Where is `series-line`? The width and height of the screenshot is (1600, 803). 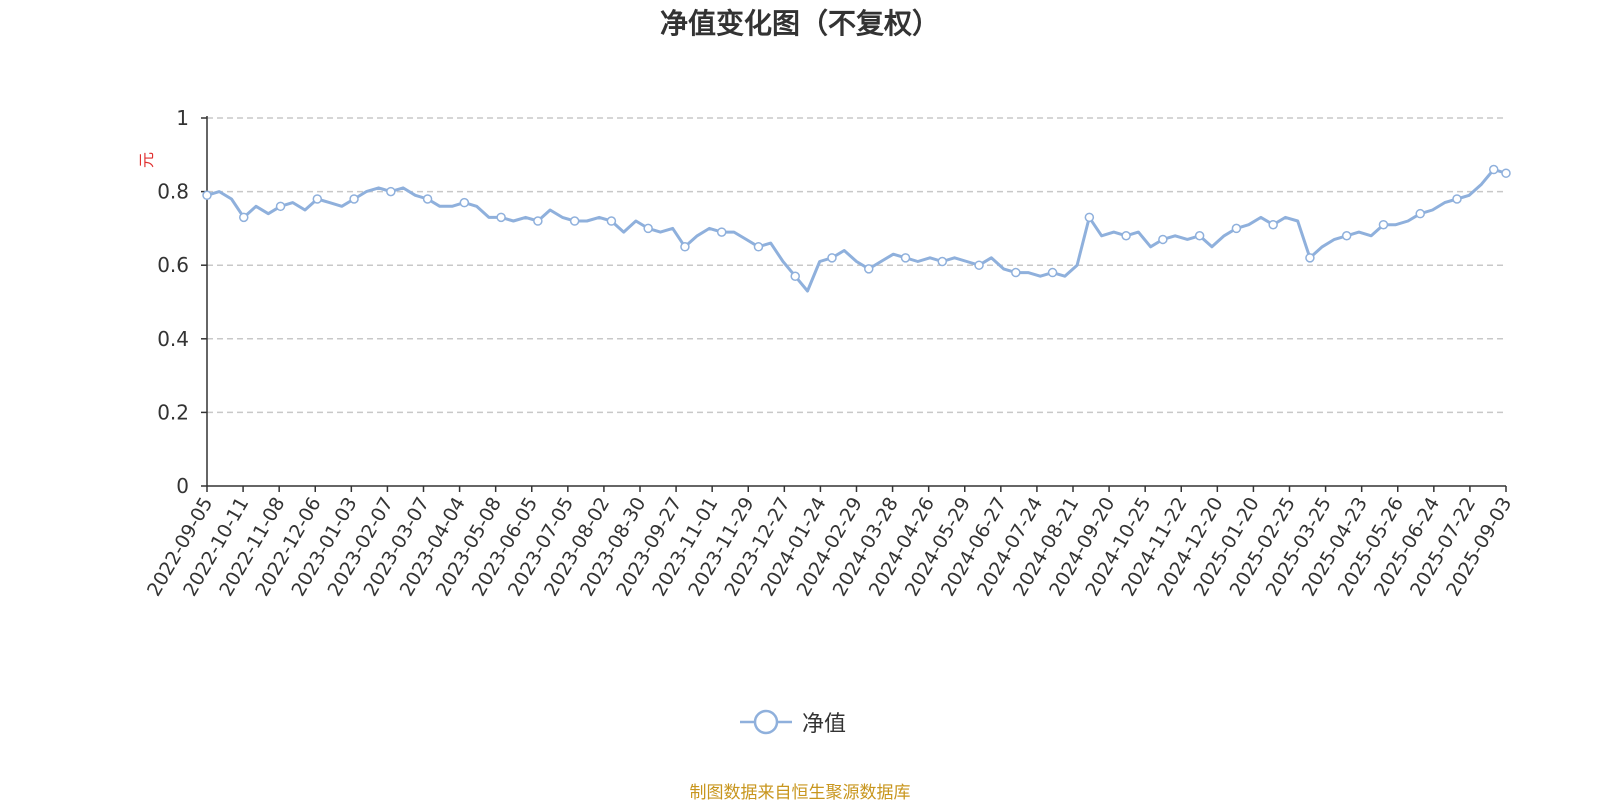 series-line is located at coordinates (856, 230).